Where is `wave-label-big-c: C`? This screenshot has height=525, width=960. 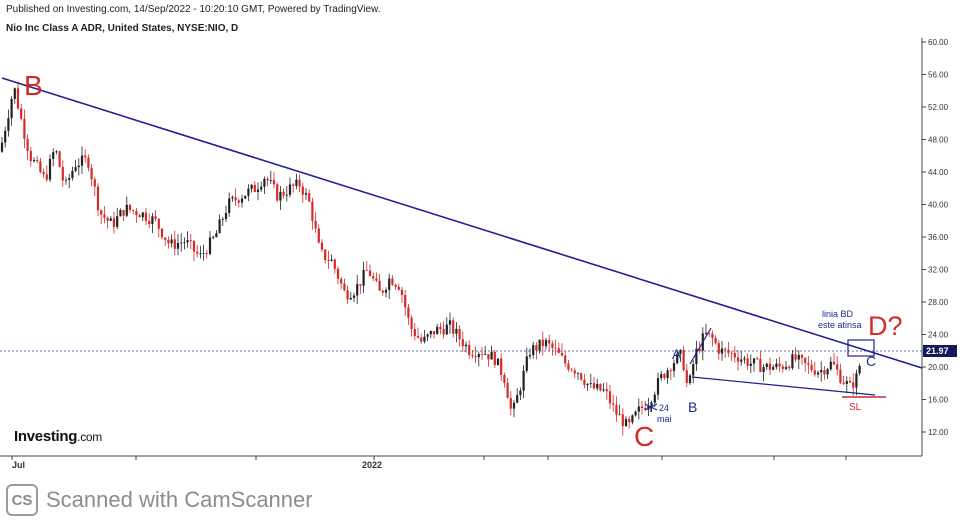
wave-label-big-c: C is located at coordinates (644, 436).